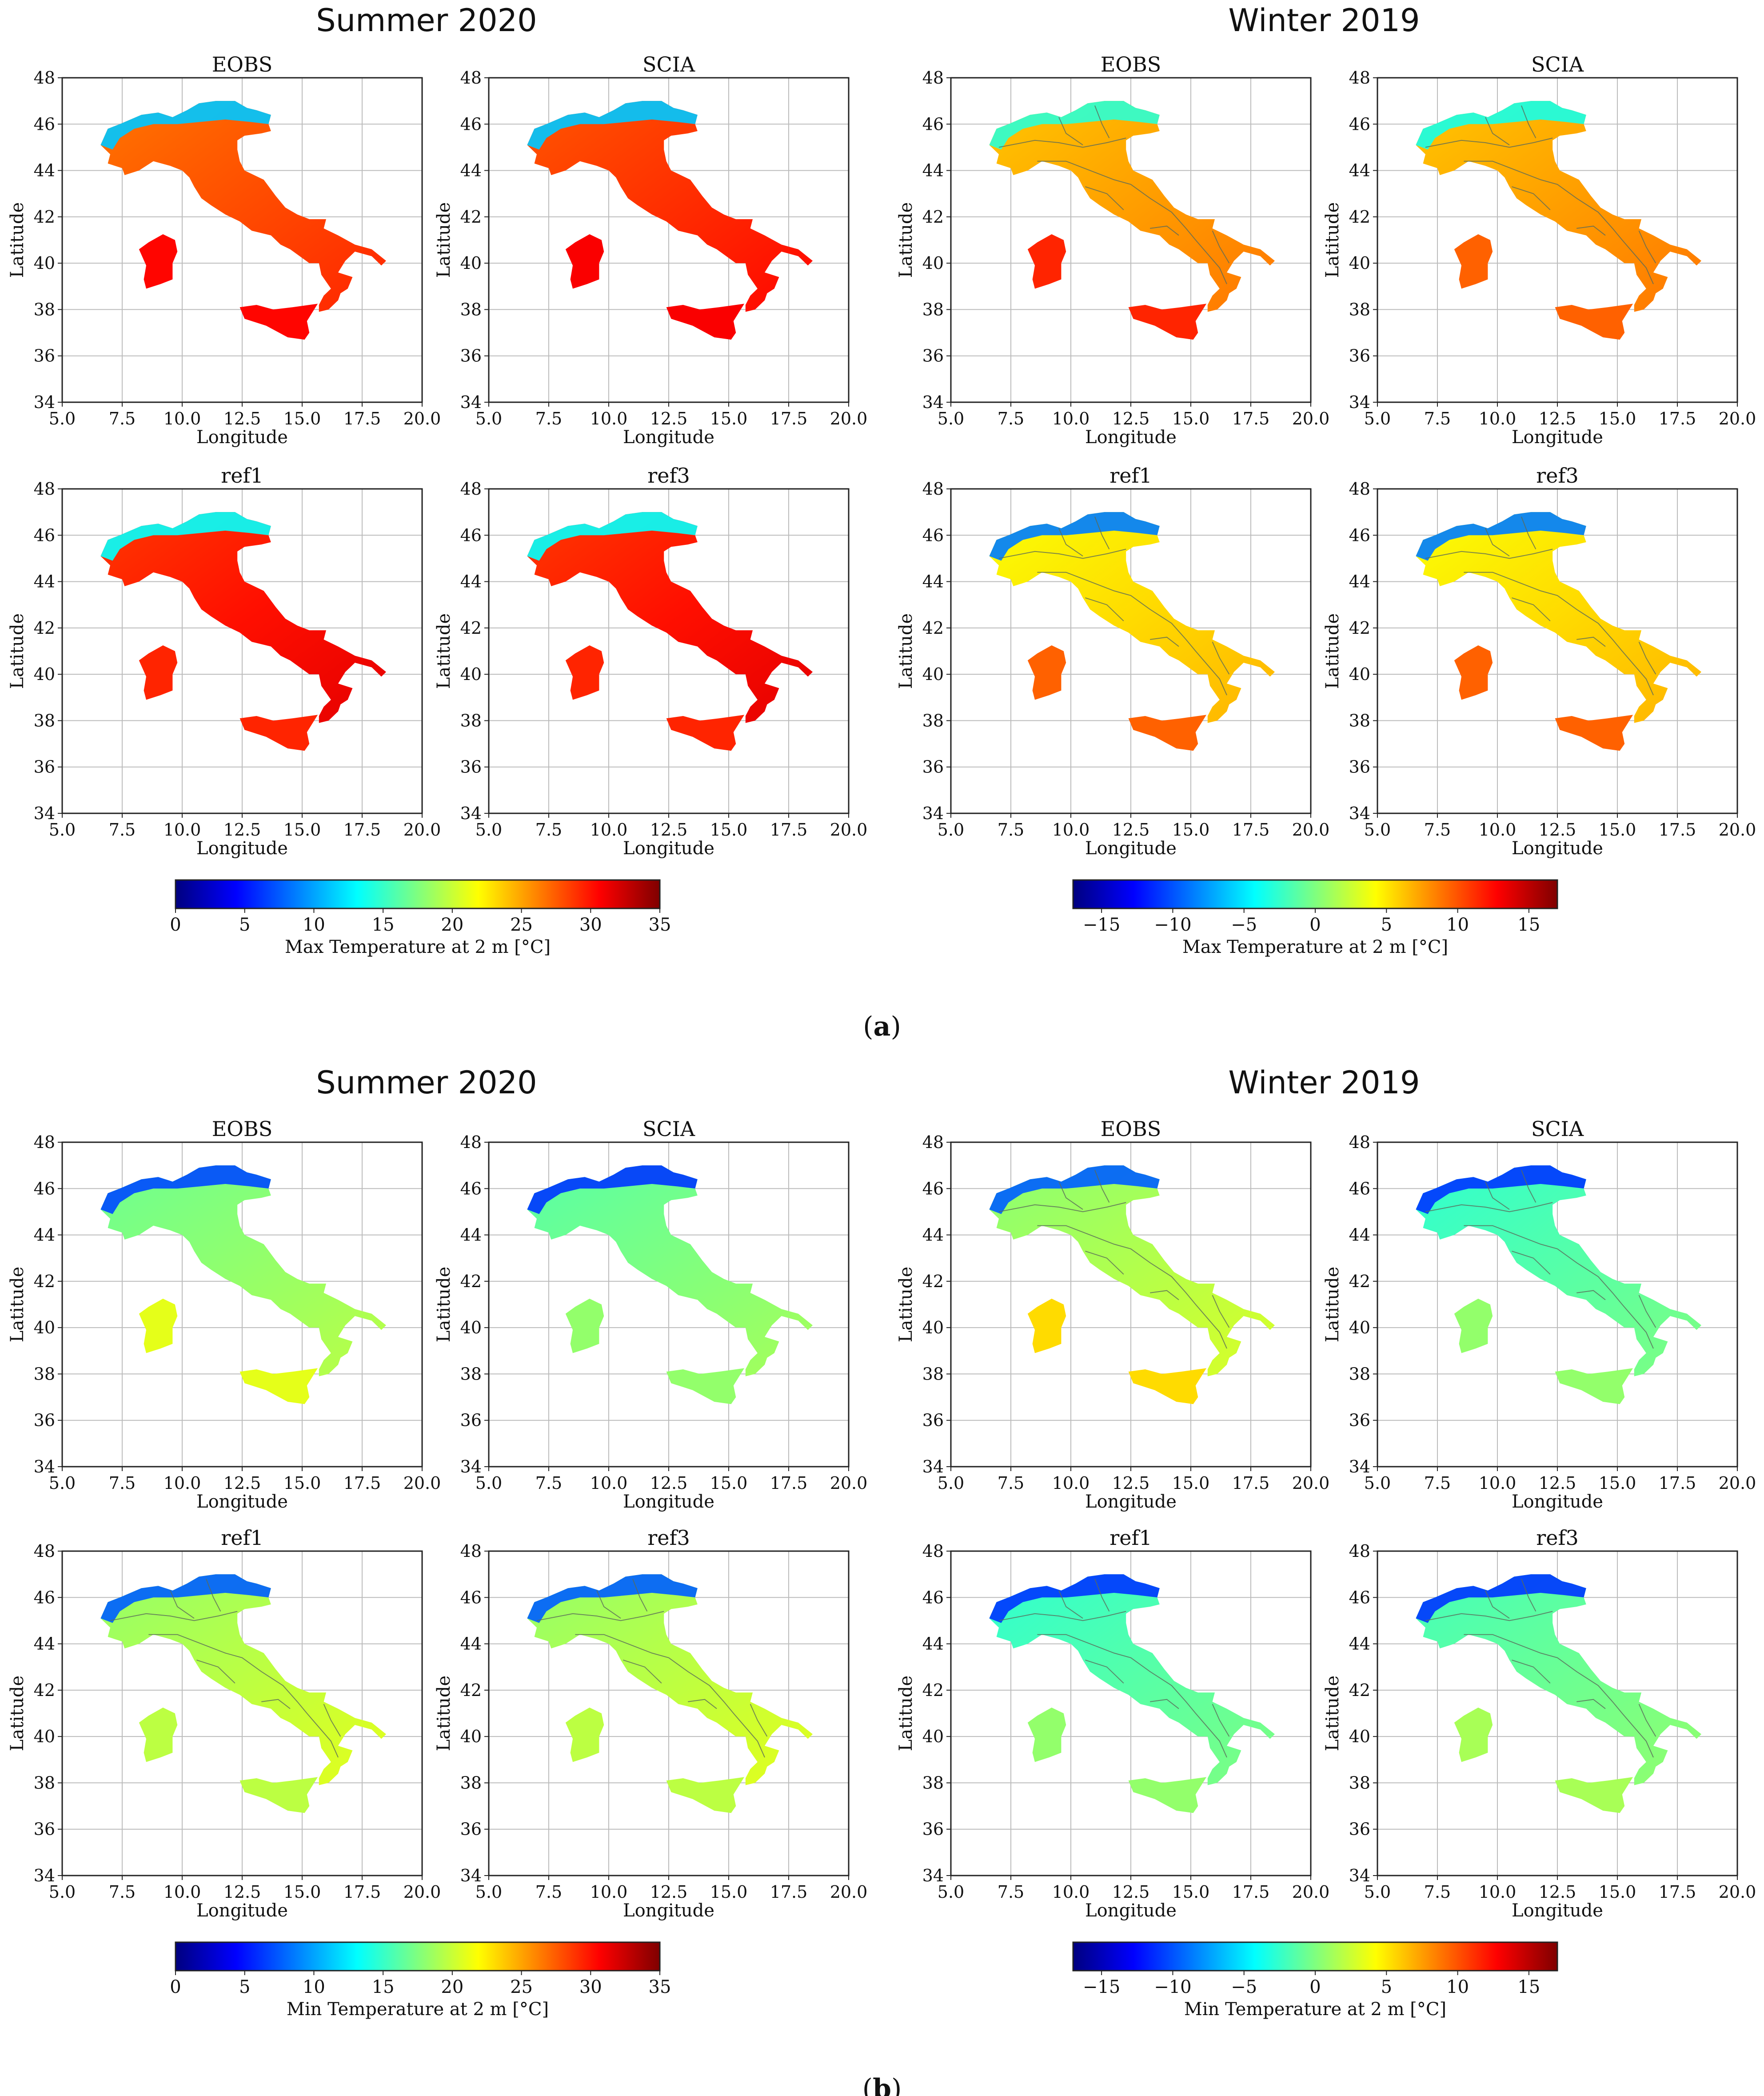  What do you see at coordinates (590, 1987) in the screenshot?
I see `colorbar-tick-label: 30` at bounding box center [590, 1987].